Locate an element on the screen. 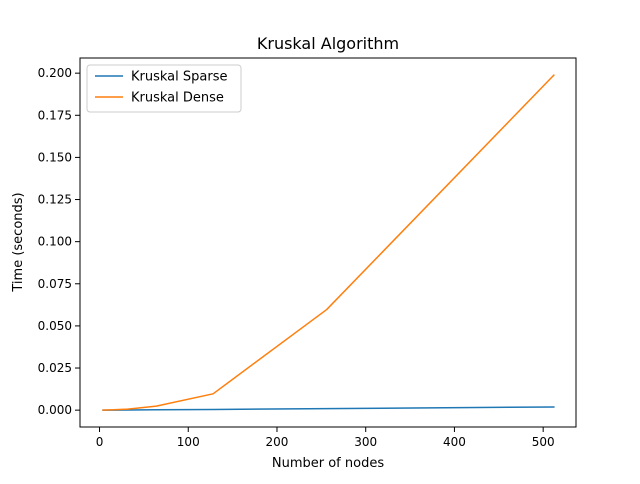 This screenshot has width=640, height=484. x-tick-label: 300 is located at coordinates (365, 442).